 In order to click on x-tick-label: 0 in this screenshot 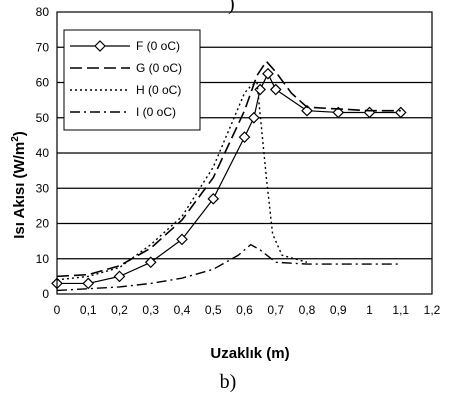, I will do `click(57, 310)`.